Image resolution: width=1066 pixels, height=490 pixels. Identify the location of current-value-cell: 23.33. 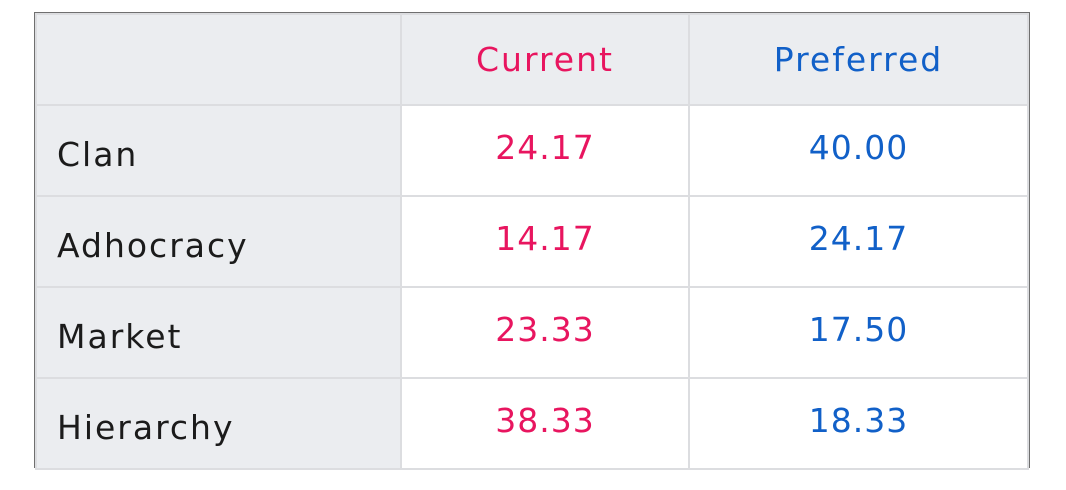
(545, 332).